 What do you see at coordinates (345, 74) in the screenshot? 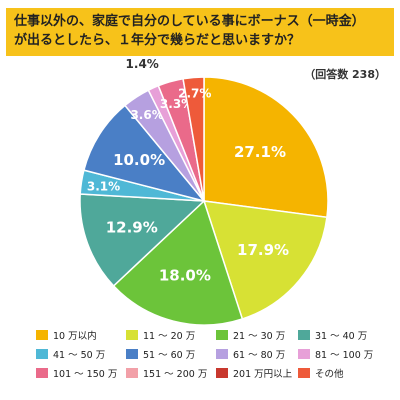
I see `respondent-count: （回答数 238）` at bounding box center [345, 74].